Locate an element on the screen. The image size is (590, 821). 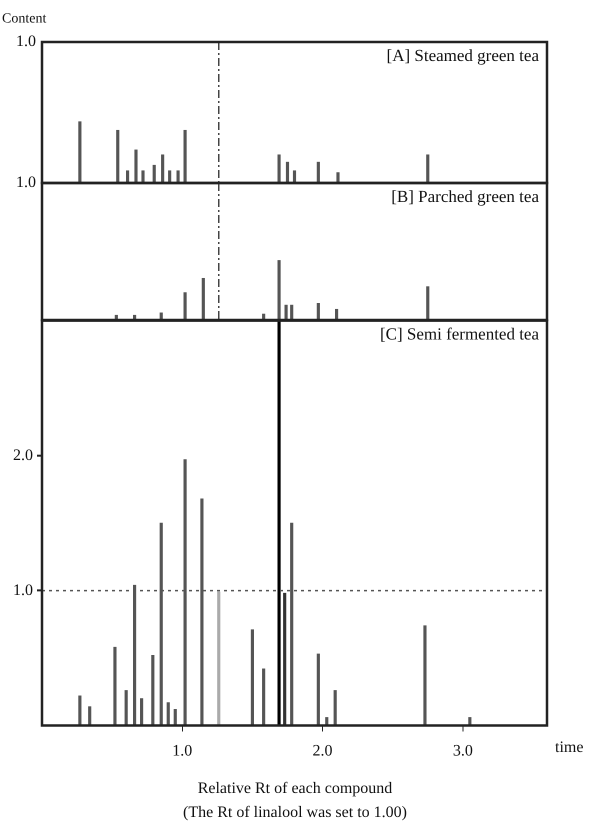
text: Relative Rt of each compound is located at coordinates (295, 789).